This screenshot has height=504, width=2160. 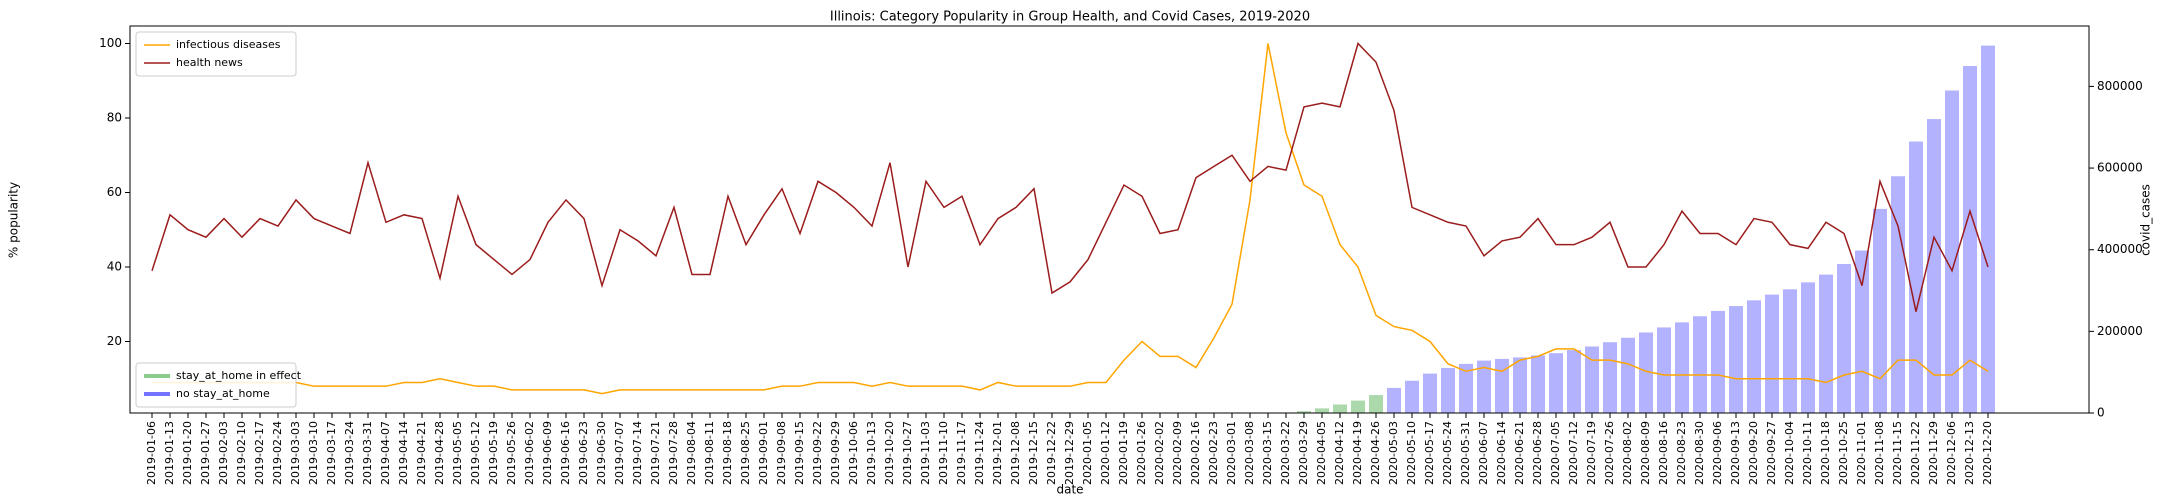 What do you see at coordinates (1393, 453) in the screenshot?
I see `x-tick-label: 2020-05-03` at bounding box center [1393, 453].